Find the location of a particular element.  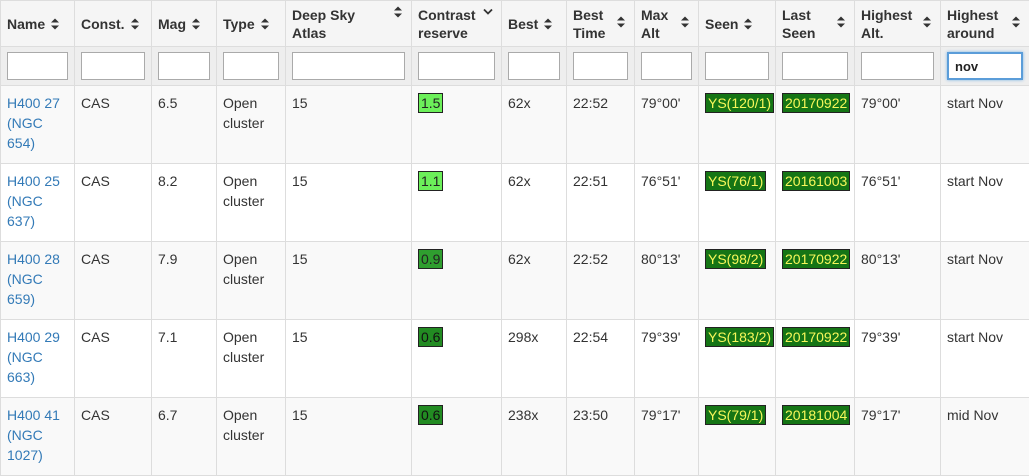

sort-down-icon is located at coordinates (488, 12).